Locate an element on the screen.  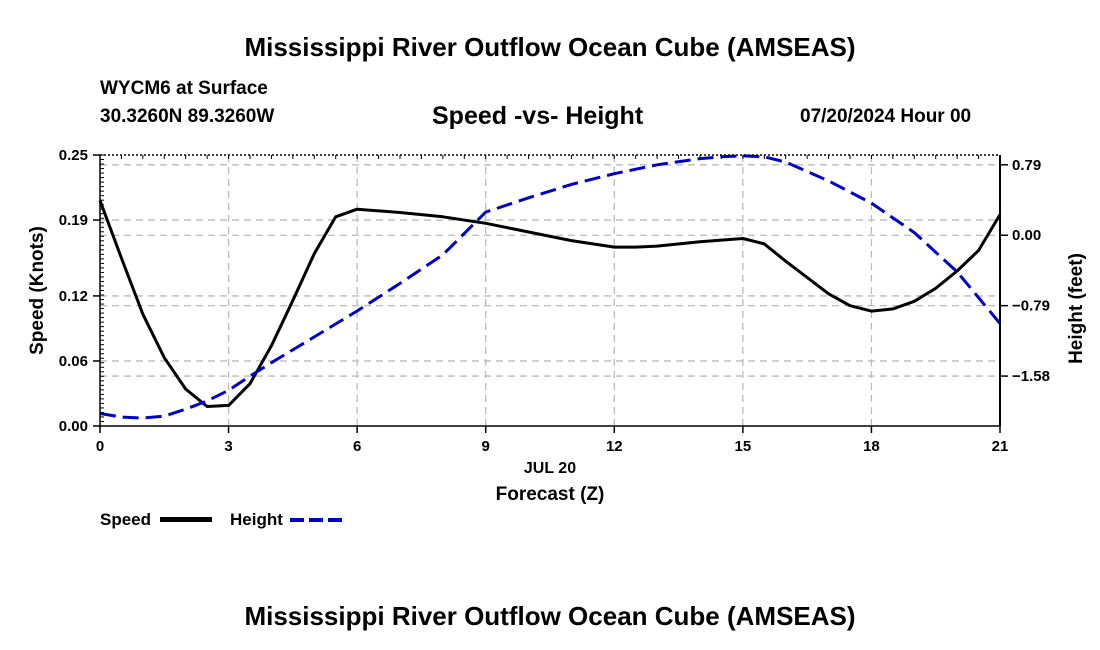
legend-height-swatch is located at coordinates (317, 520).